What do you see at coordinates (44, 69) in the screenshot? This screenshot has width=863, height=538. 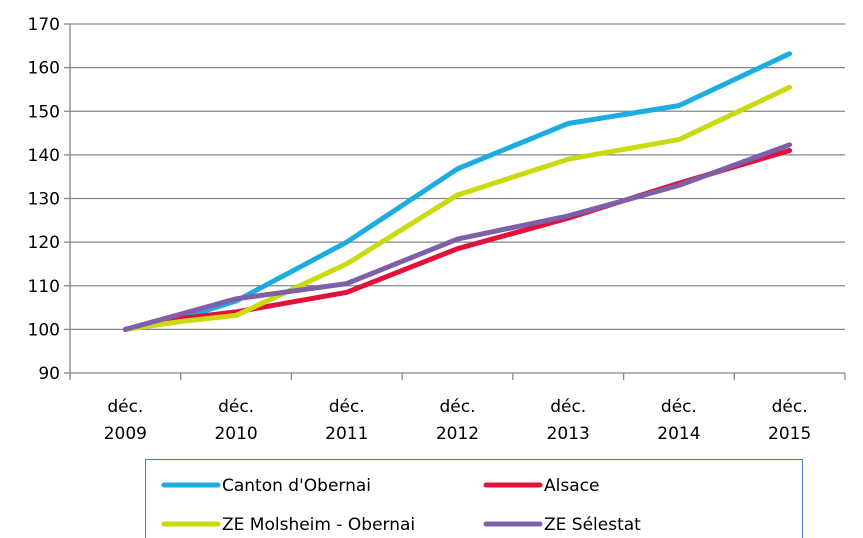 I see `y-tick-label: 160` at bounding box center [44, 69].